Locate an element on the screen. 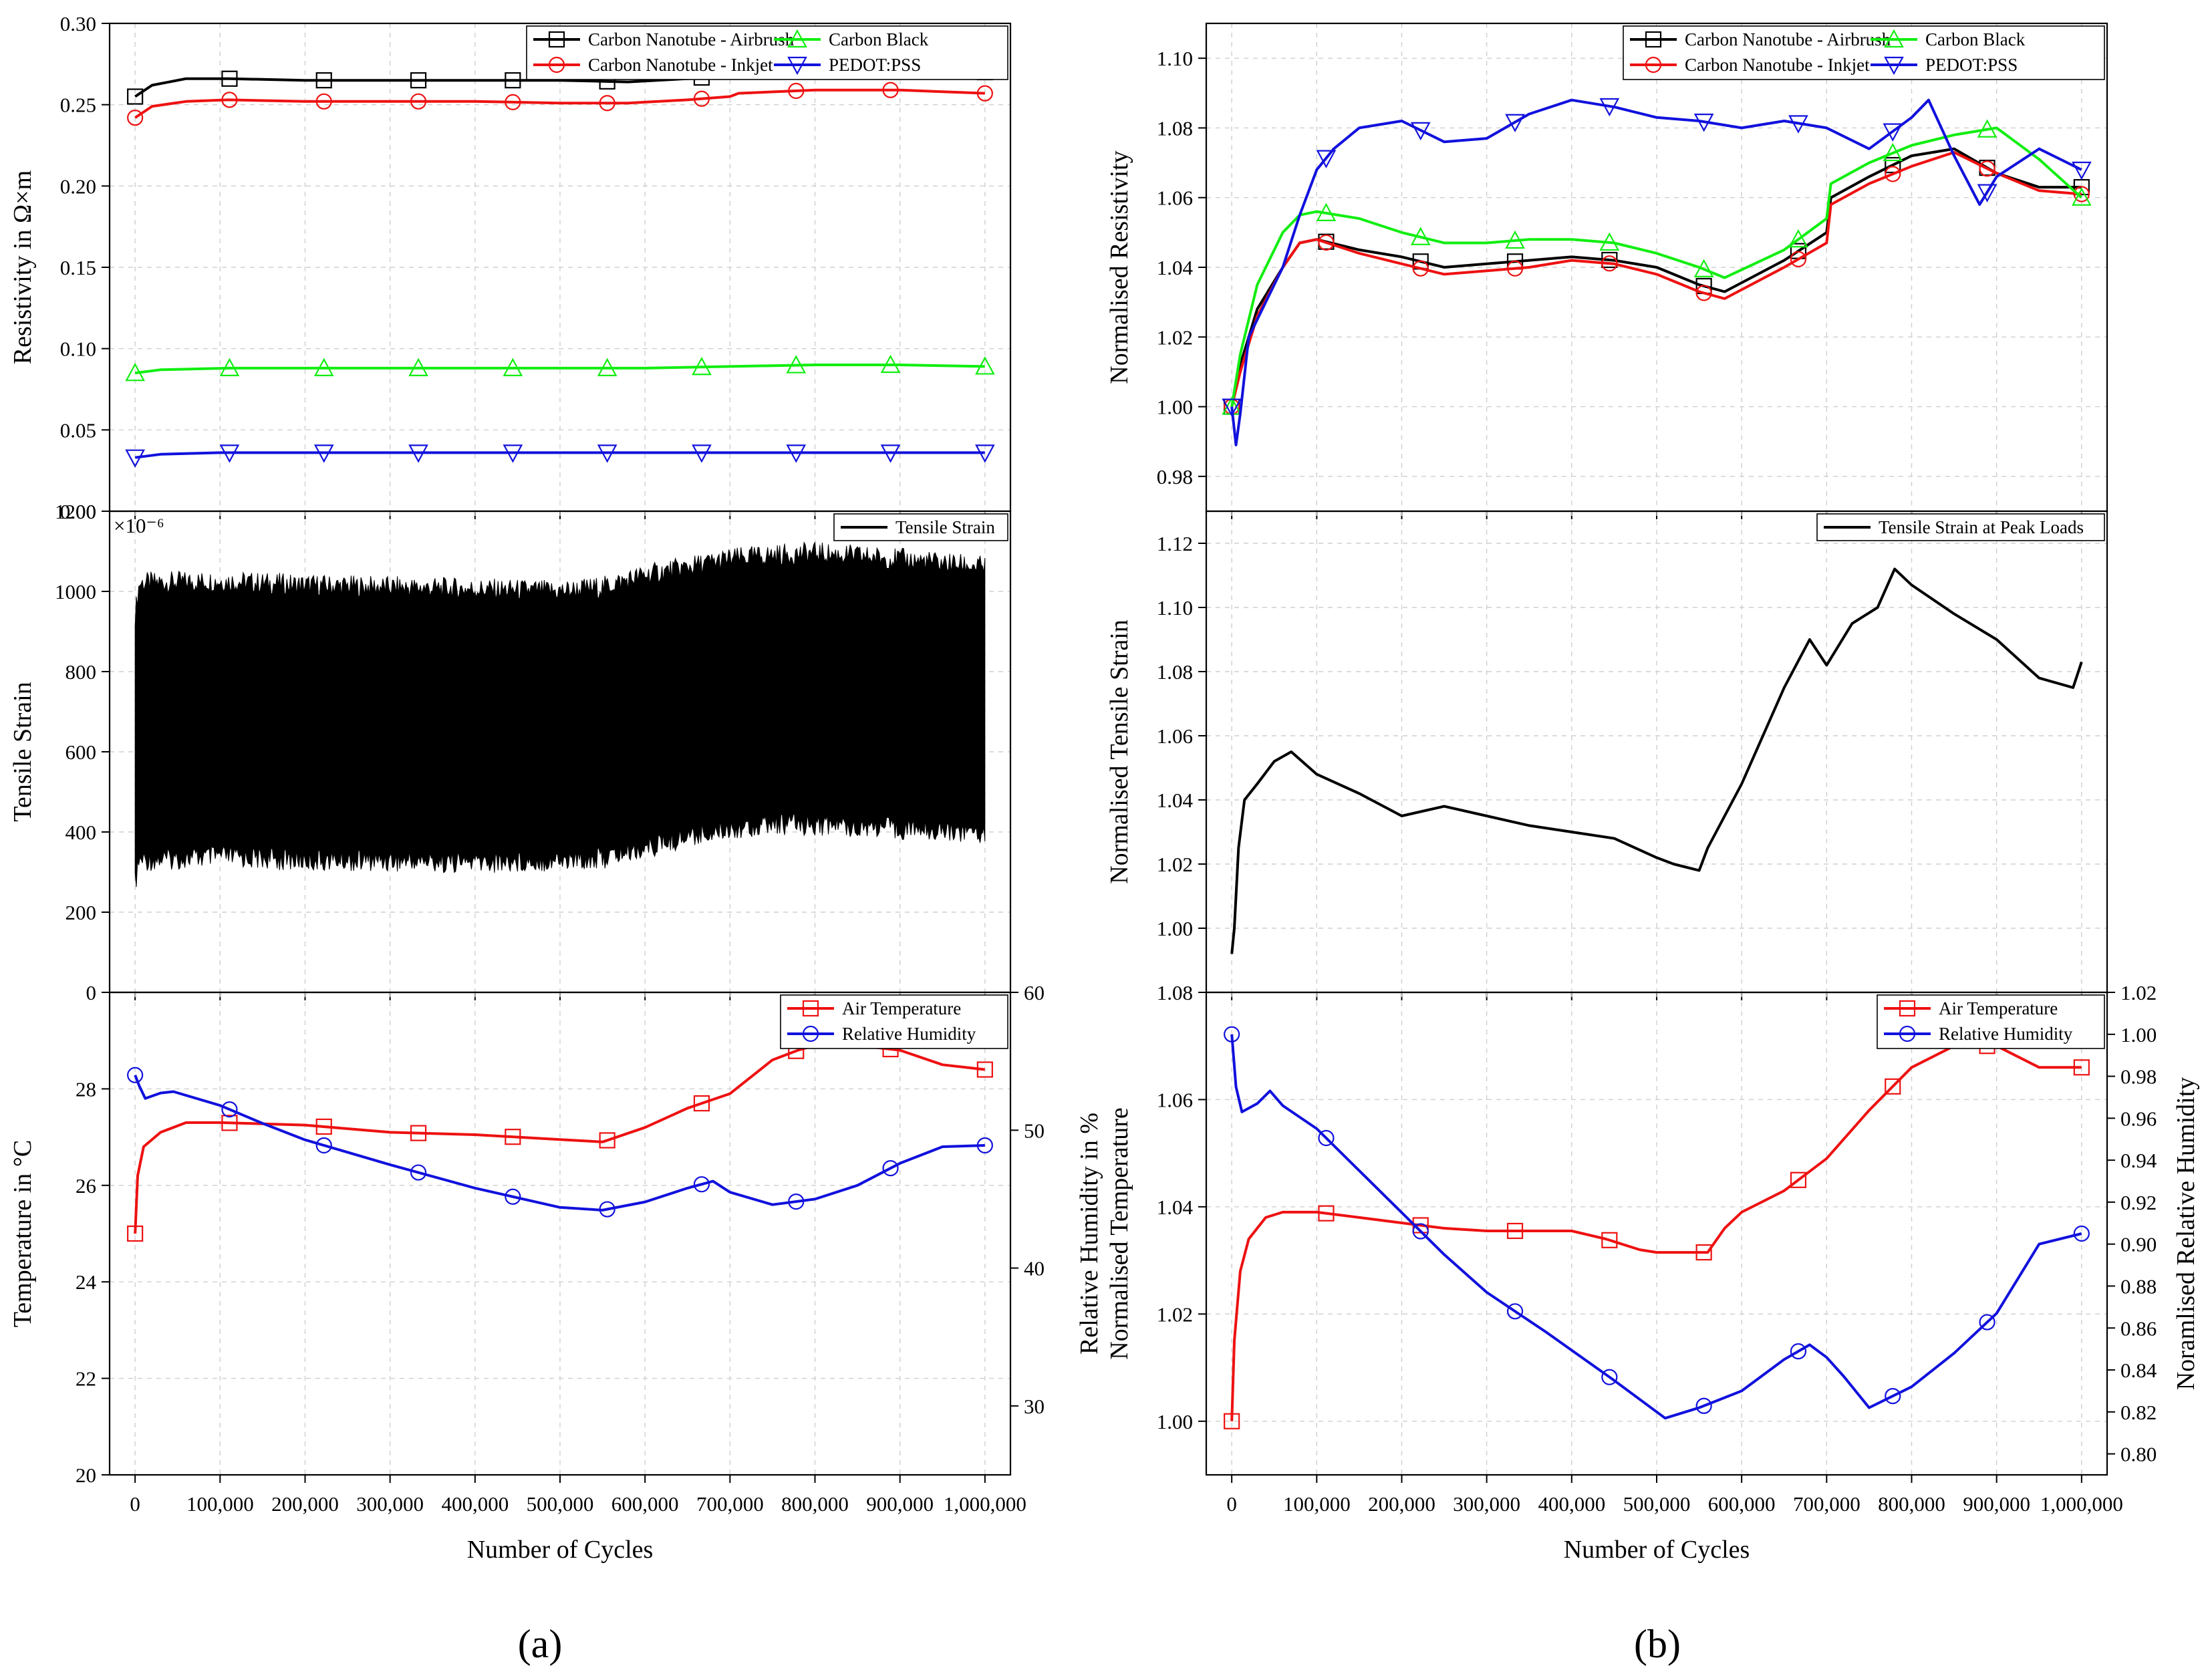 The width and height of the screenshot is (2204, 1680). x-tick-label: 100,000 is located at coordinates (220, 1504).